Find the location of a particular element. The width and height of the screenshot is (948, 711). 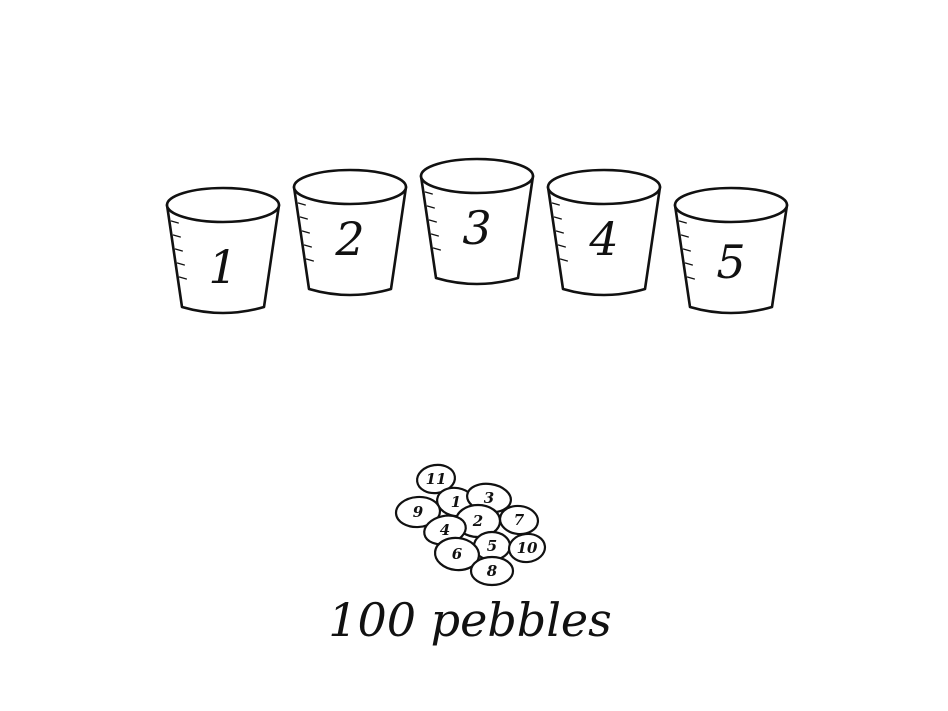

pebble-number-label: 2 is located at coordinates (477, 521).